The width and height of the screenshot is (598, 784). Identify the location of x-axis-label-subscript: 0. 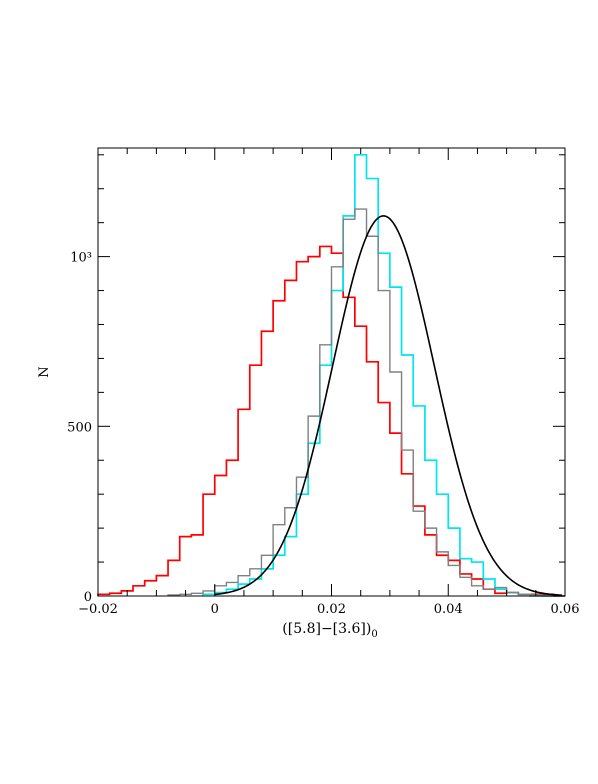
(374, 634).